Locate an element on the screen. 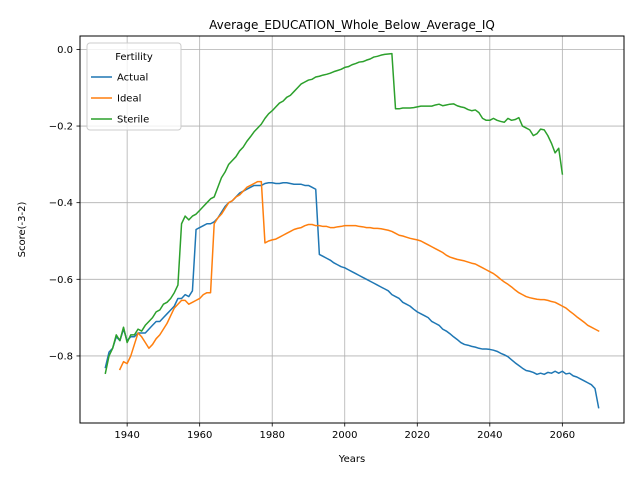 The height and width of the screenshot is (480, 640). x-tick-label: 1940 is located at coordinates (126, 435).